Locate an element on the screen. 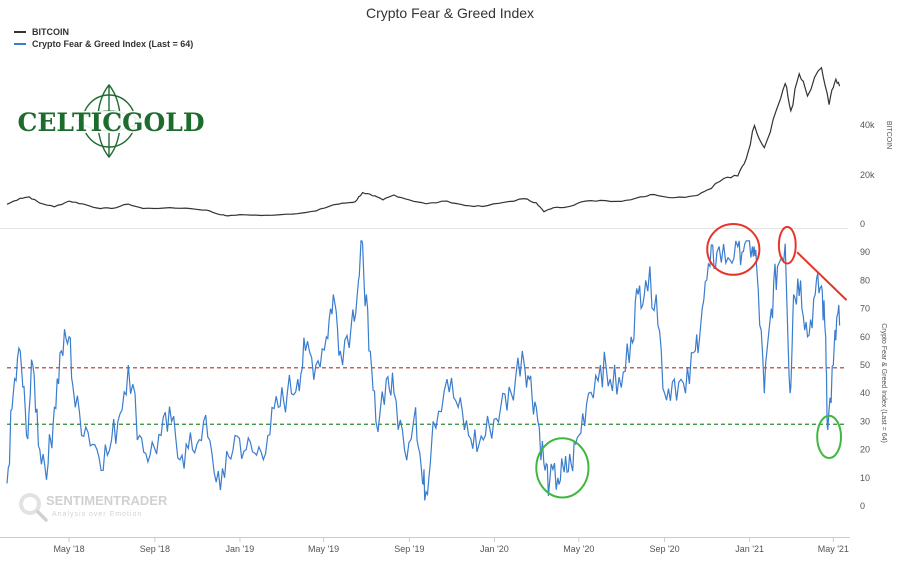  celticgold-logo: CELTICGOLD is located at coordinates (111, 121).